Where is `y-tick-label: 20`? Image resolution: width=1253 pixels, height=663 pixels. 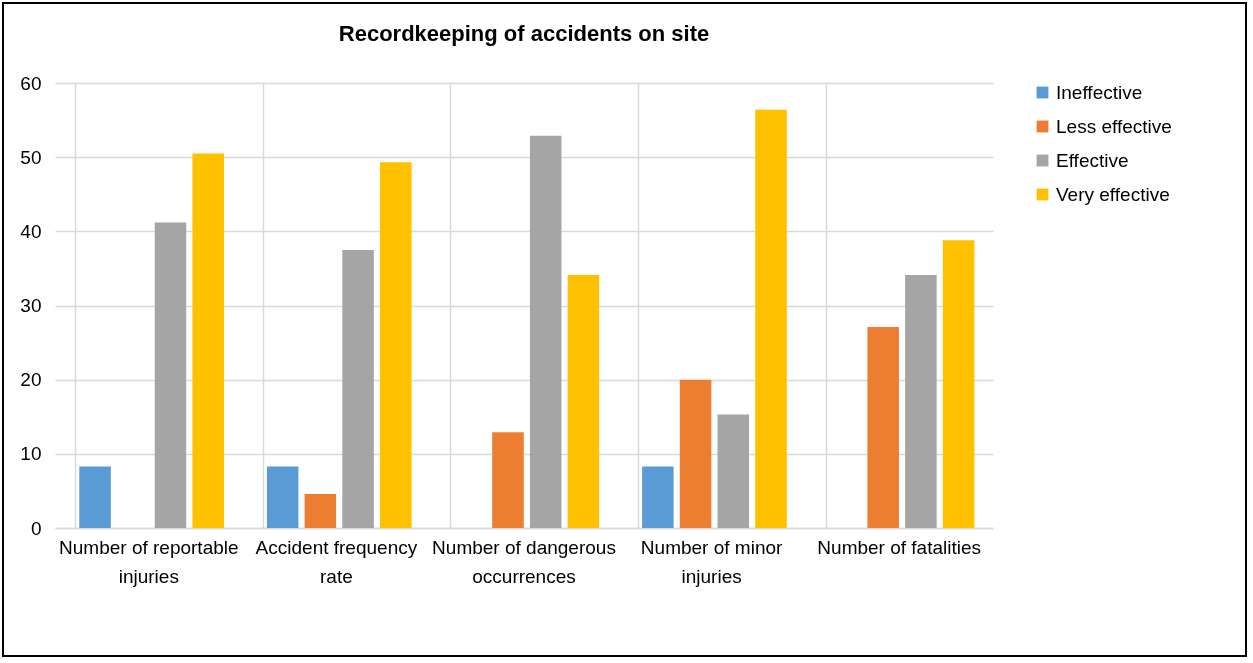
y-tick-label: 20 is located at coordinates (31, 380).